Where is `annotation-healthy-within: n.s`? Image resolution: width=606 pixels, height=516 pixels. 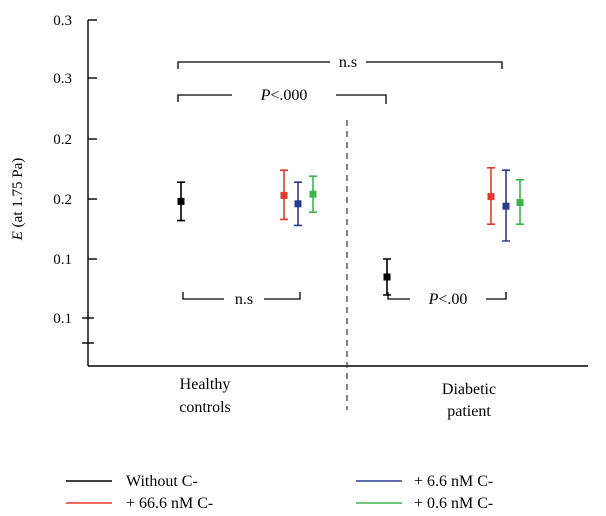
annotation-healthy-within: n.s is located at coordinates (241, 299).